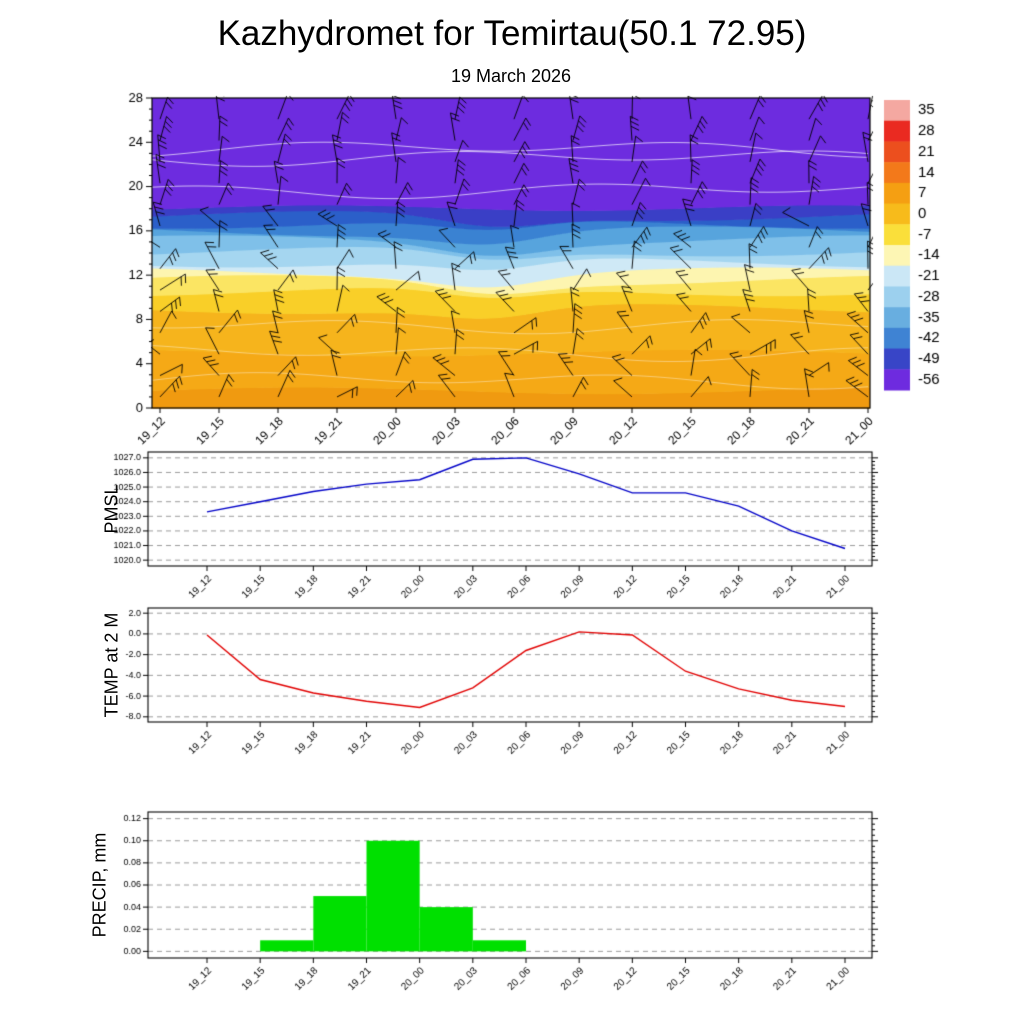 The image size is (1024, 1024). Describe the element at coordinates (511, 76) in the screenshot. I see `chart-subtitle: 19 March 2026` at that location.